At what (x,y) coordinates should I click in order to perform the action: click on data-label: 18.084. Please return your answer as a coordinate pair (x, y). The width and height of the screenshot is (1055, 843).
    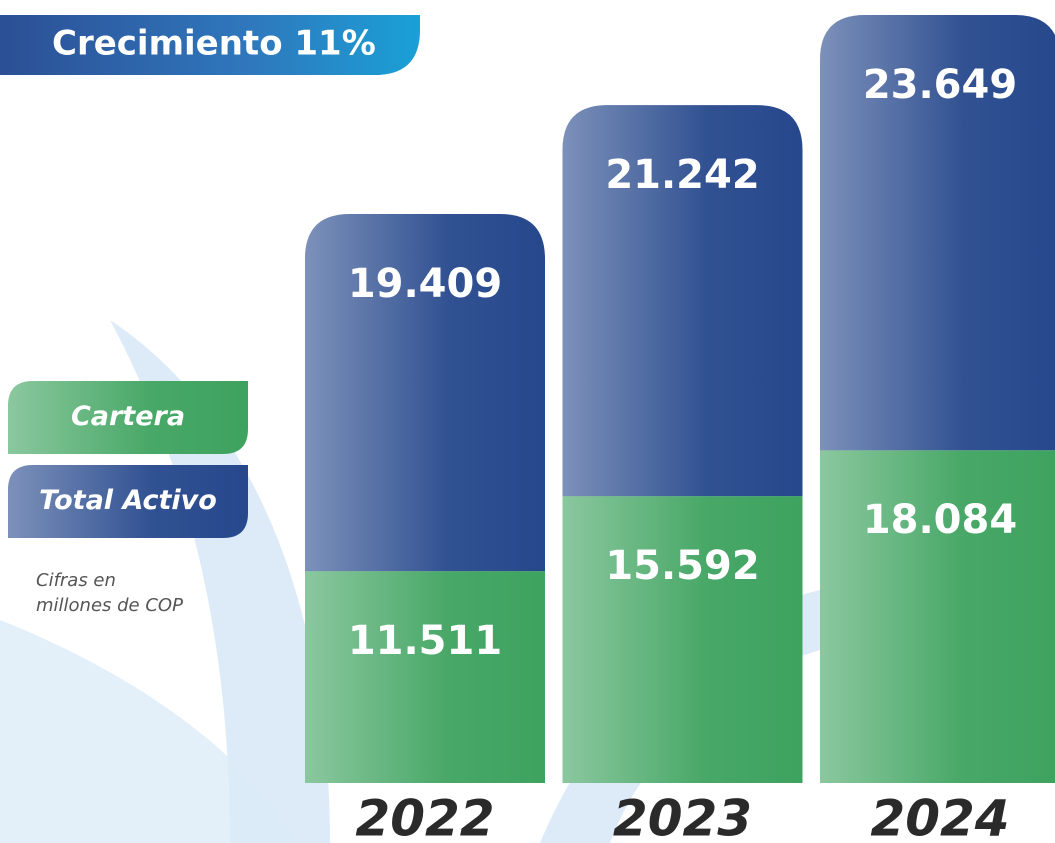
    Looking at the image, I should click on (940, 520).